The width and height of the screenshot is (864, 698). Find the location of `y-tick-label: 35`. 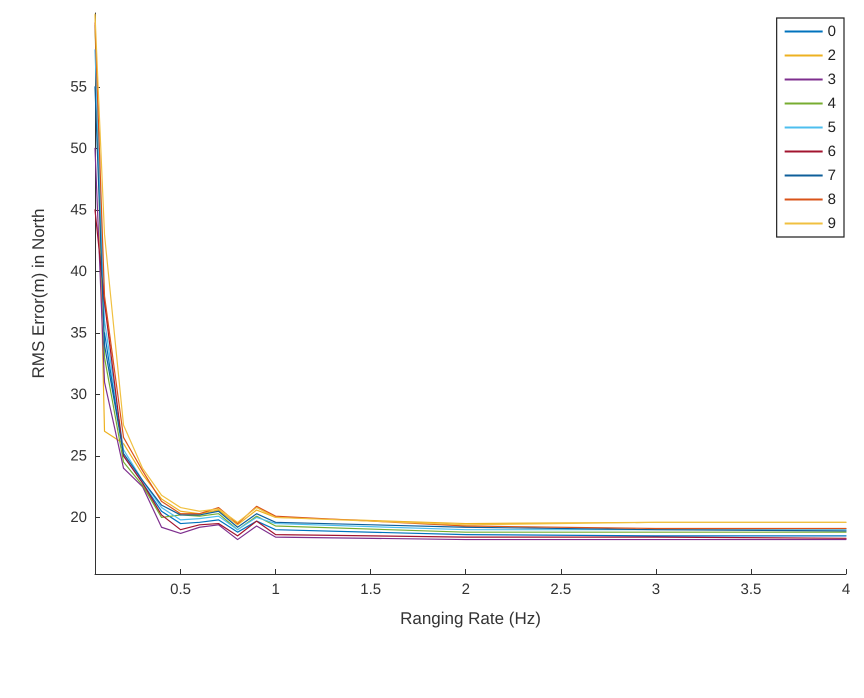

y-tick-label: 35 is located at coordinates (78, 333).